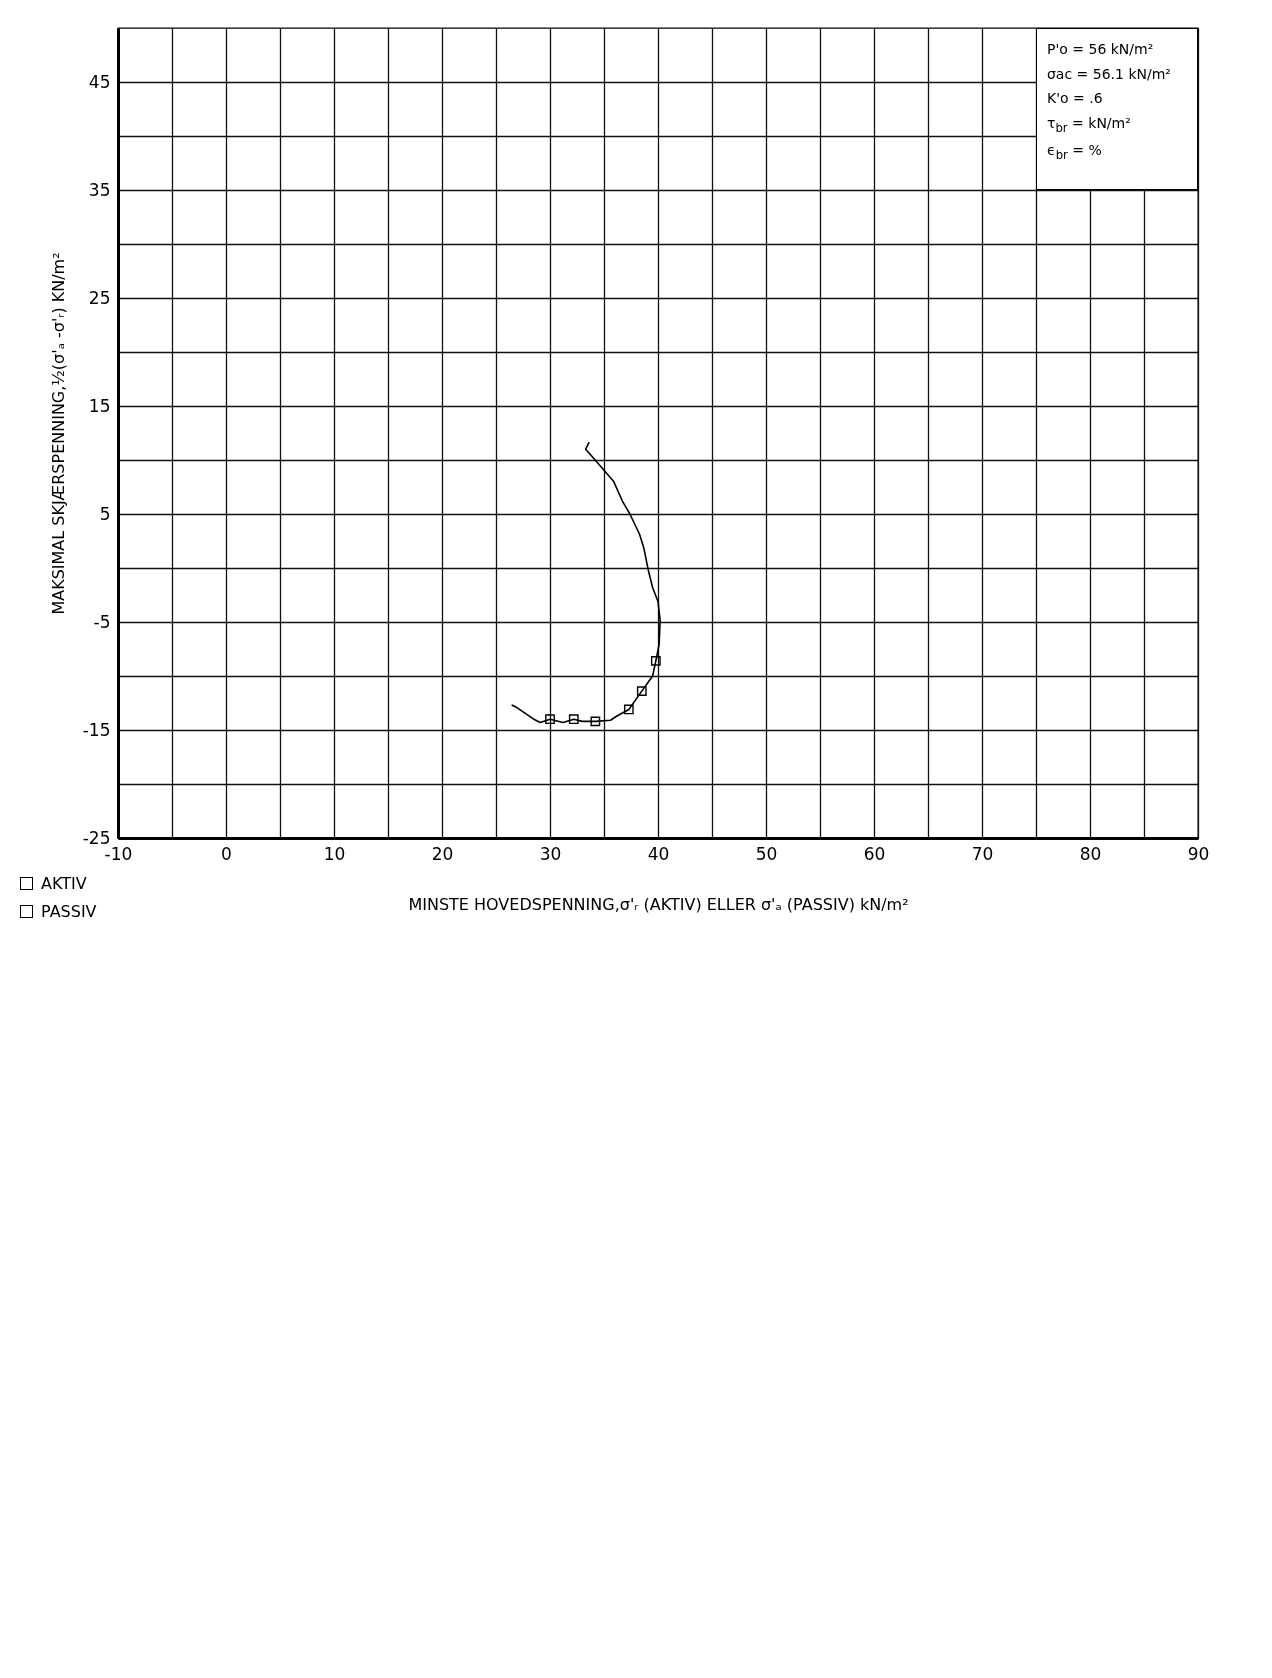 The image size is (1272, 1678). What do you see at coordinates (58, 433) in the screenshot?
I see `y-axis-title: MAKSIMAL SKJÆRSPENNING,½(σ'ₐ -σ'ᵣ) KN/m²` at bounding box center [58, 433].